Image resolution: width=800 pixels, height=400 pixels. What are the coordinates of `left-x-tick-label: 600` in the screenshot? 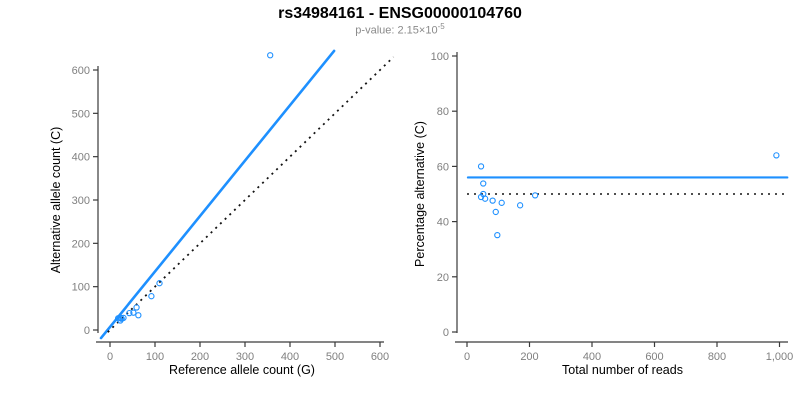 It's located at (380, 357).